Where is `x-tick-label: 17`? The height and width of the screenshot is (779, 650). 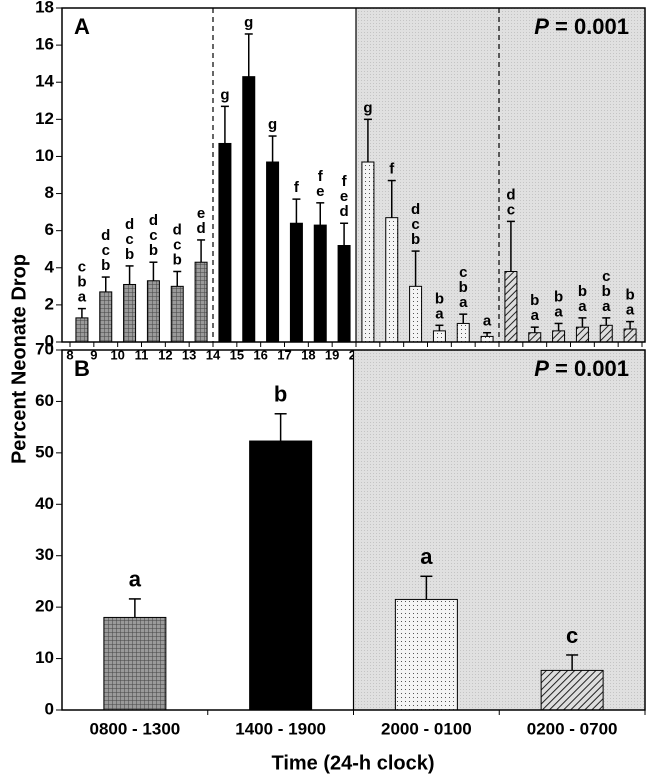 x-tick-label: 17 is located at coordinates (284, 354).